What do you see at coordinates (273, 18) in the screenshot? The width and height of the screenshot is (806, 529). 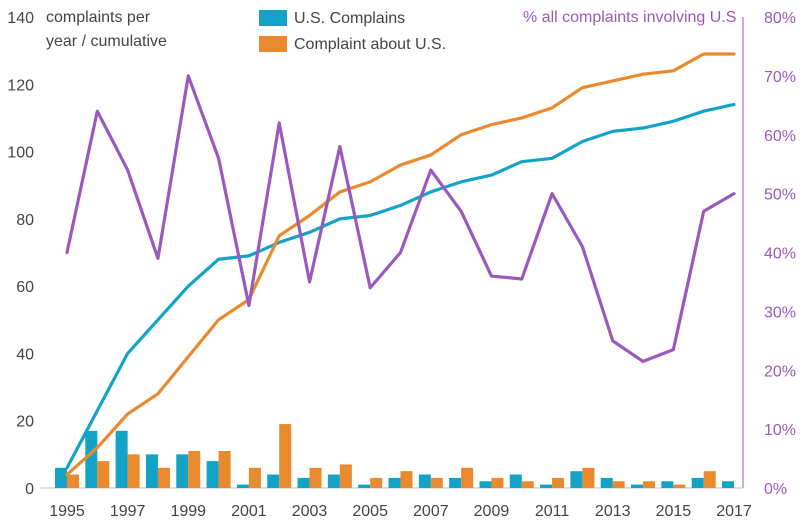 I see `legend-swatch-us-complains` at bounding box center [273, 18].